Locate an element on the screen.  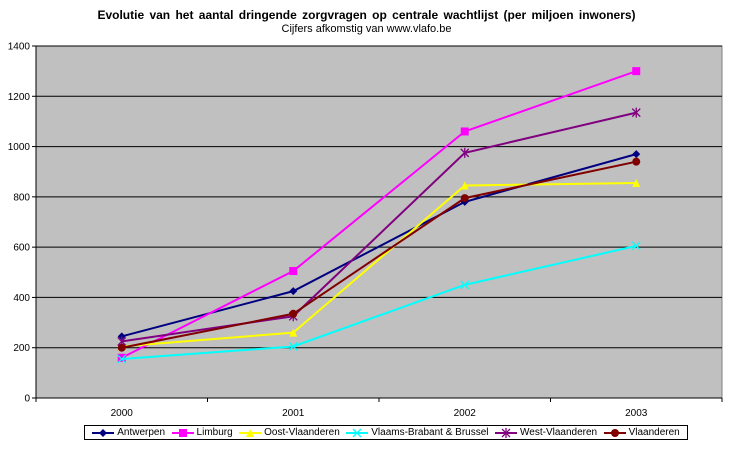
legend-label: Oost-Vlaanderen is located at coordinates (302, 432).